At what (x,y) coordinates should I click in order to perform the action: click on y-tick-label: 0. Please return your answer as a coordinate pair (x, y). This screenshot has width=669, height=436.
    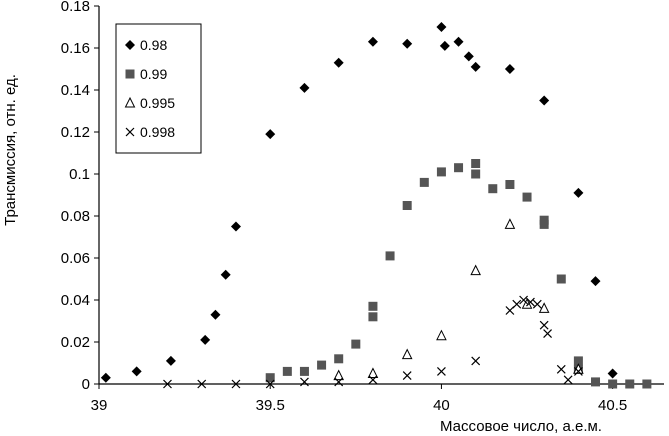
    Looking at the image, I should click on (86, 384).